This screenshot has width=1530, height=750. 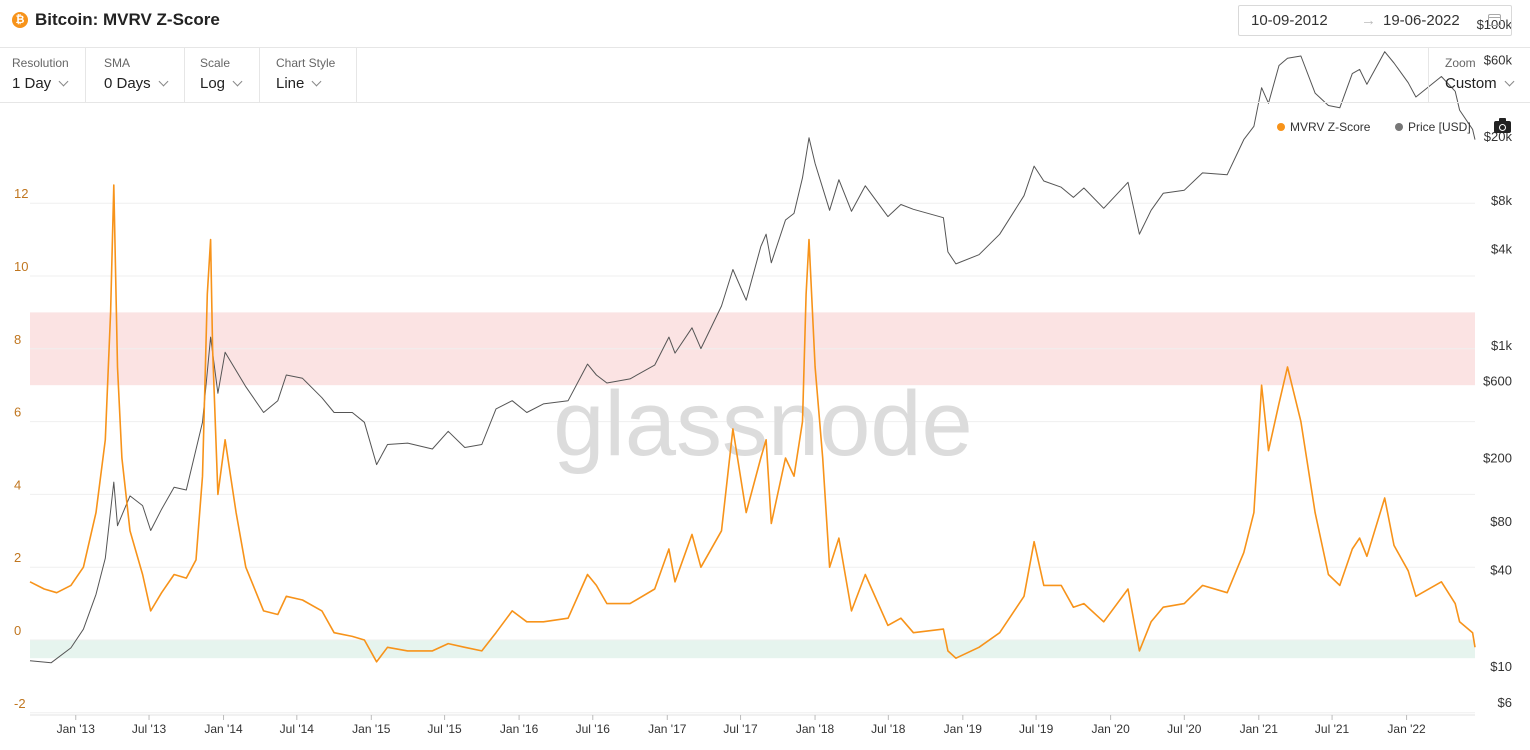 I want to click on x-tick-label: Jul '13, so click(x=149, y=729).